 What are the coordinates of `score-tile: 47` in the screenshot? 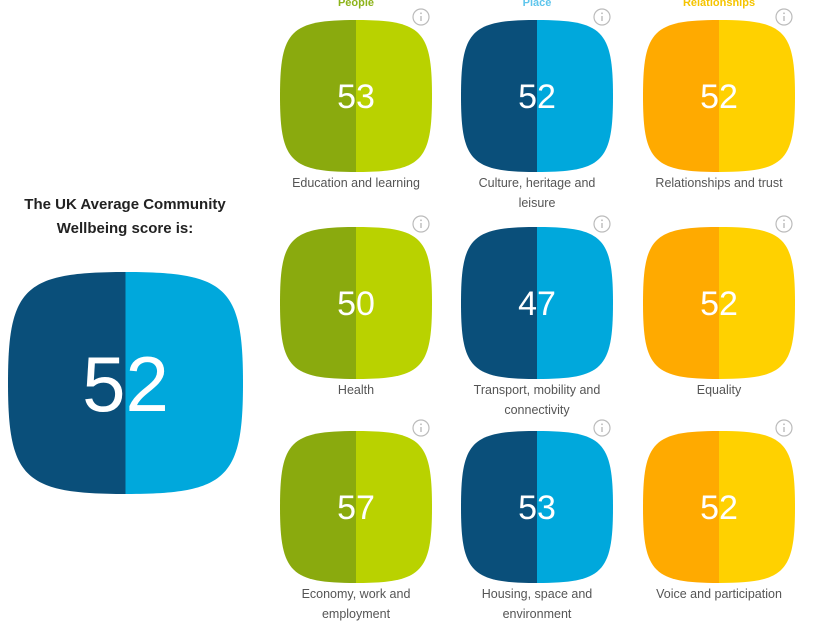 It's located at (537, 303).